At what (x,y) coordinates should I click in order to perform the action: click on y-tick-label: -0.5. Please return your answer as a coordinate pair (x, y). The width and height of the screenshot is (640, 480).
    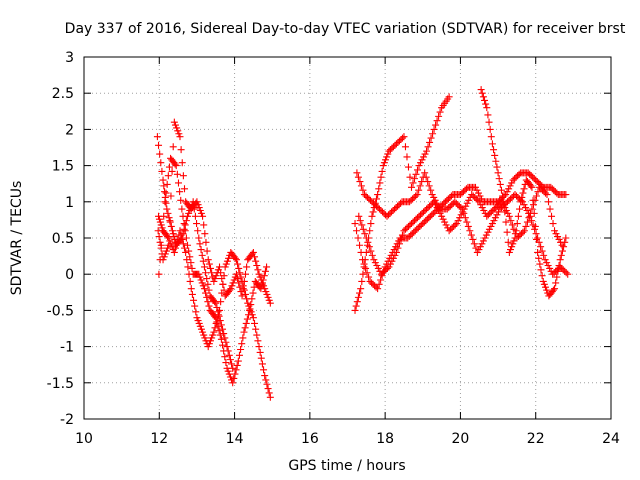
    Looking at the image, I should click on (60, 311).